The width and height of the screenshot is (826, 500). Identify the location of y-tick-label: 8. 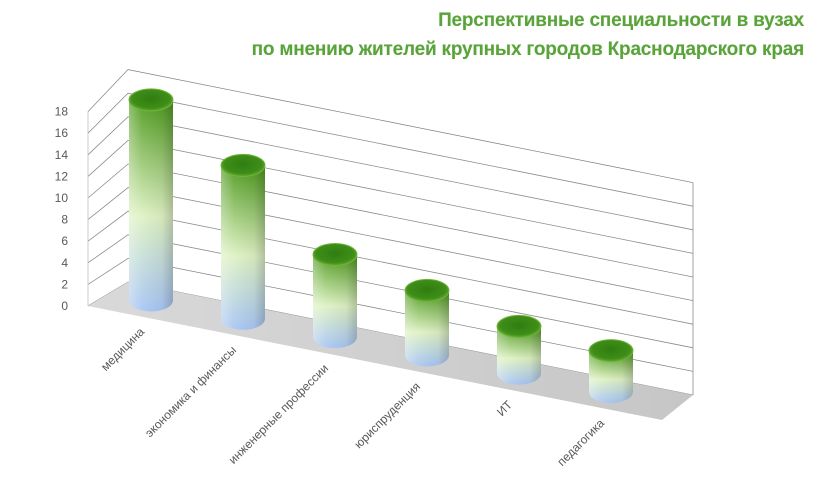
(64, 220).